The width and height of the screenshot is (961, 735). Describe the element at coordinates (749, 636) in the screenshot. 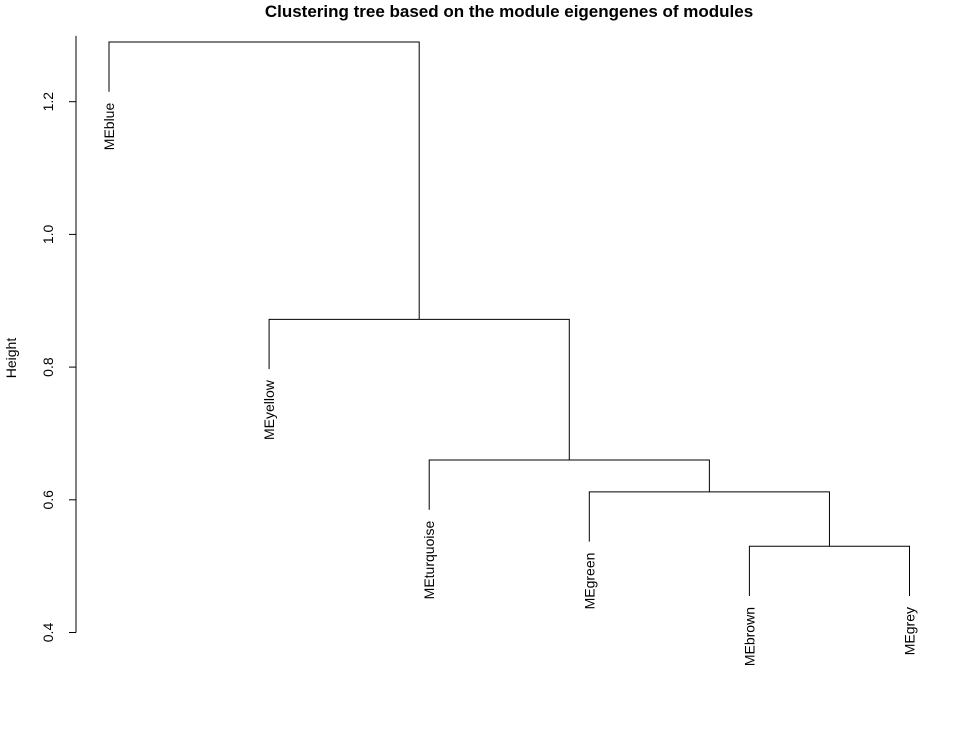

I see `leaf-label: MEbrown` at that location.